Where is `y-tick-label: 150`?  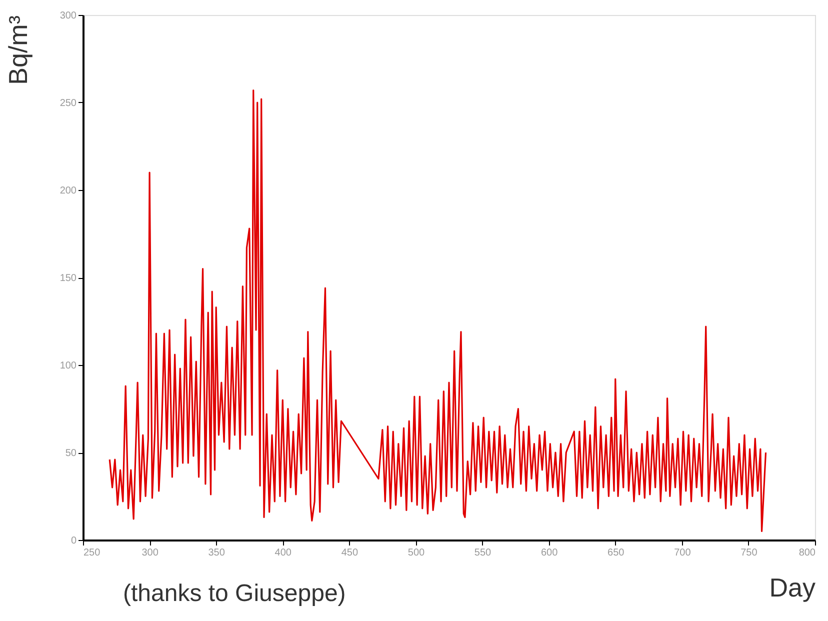 y-tick-label: 150 is located at coordinates (68, 278).